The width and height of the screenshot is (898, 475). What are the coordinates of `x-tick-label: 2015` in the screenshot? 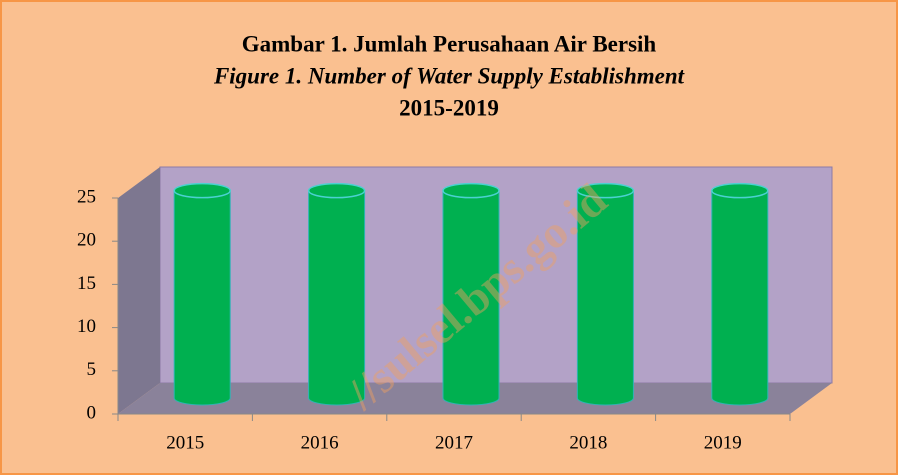 It's located at (185, 442).